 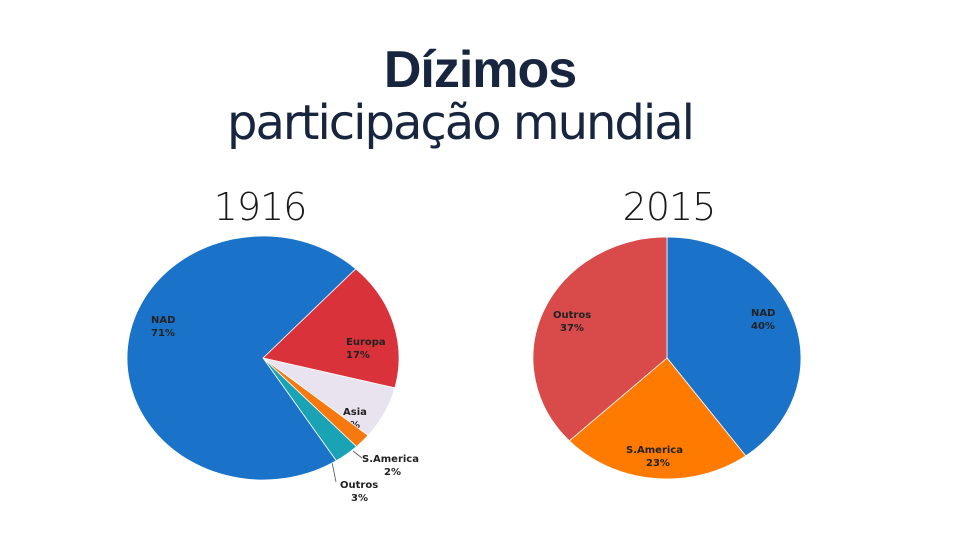 What do you see at coordinates (461, 123) in the screenshot?
I see `page-subtitle: participação mundial` at bounding box center [461, 123].